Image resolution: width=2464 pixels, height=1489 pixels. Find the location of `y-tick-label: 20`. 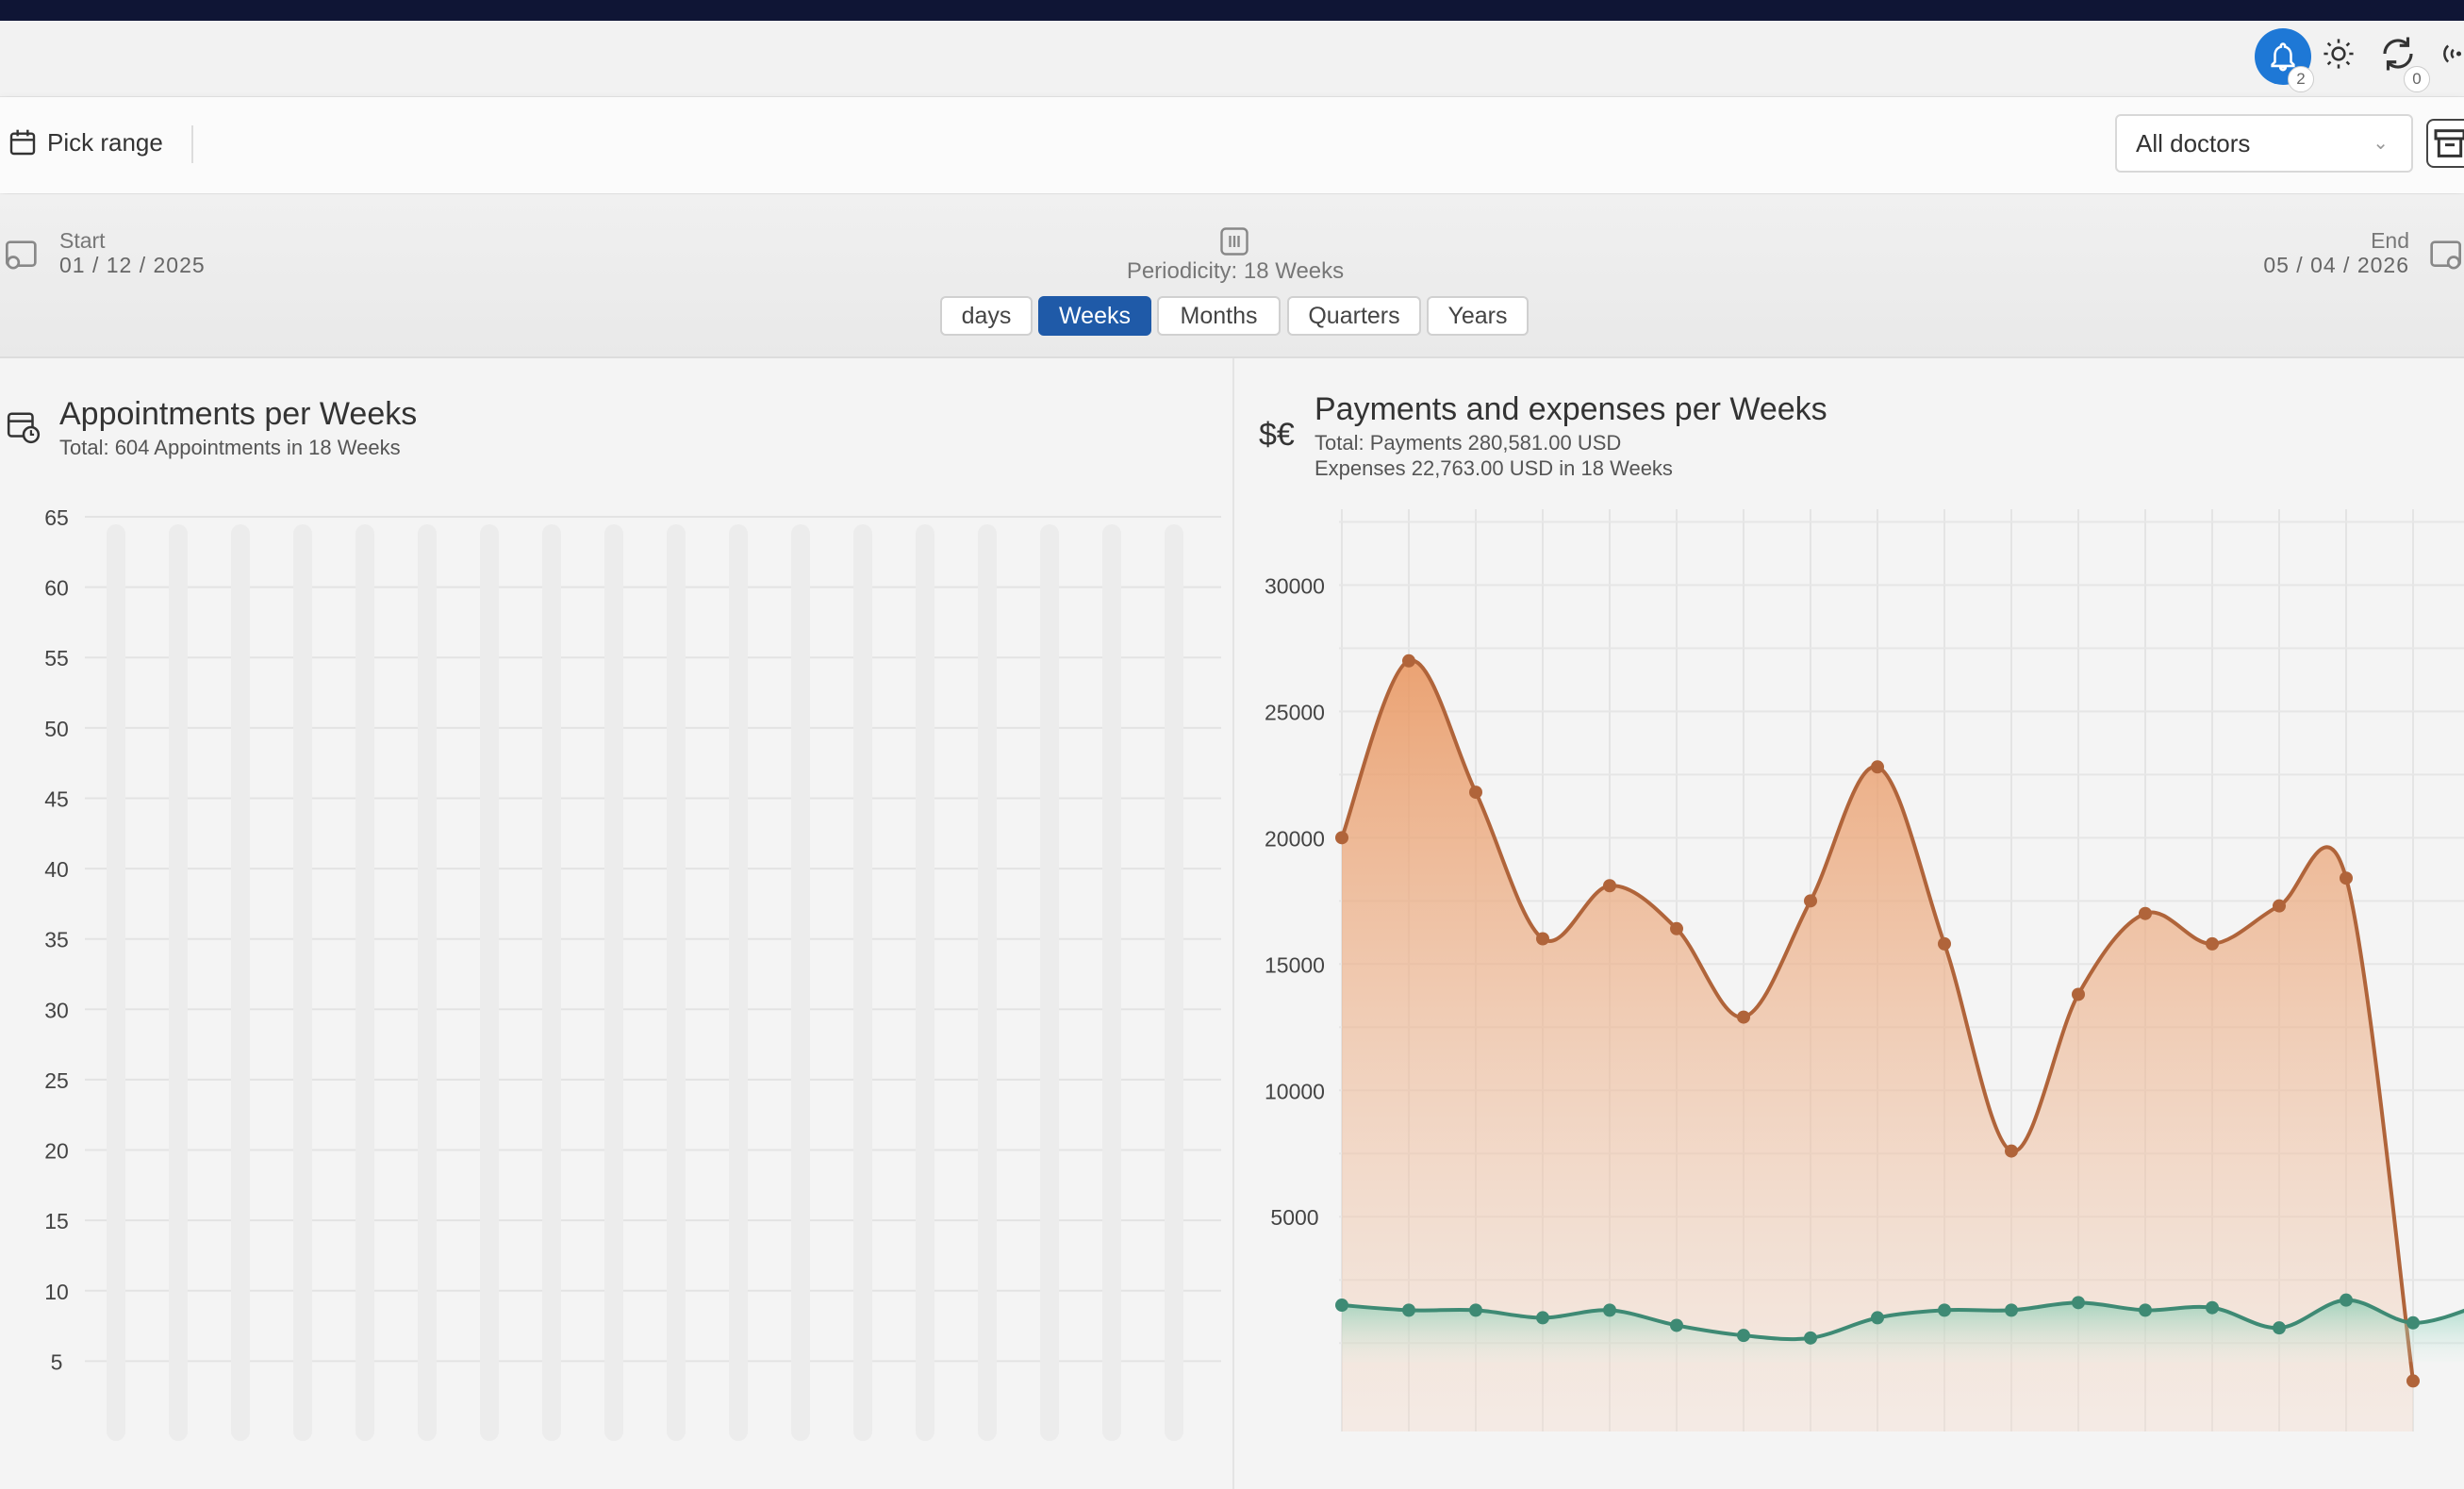

y-tick-label: 20 is located at coordinates (56, 1151).